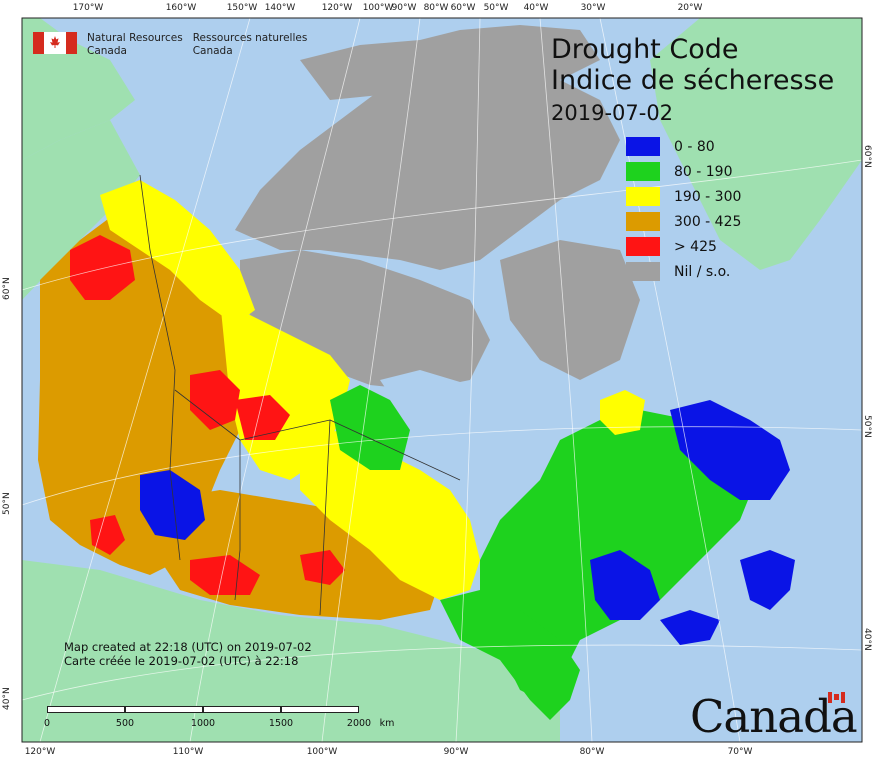 This screenshot has width=880, height=760. I want to click on top-tick-13: 20°W, so click(690, 8).